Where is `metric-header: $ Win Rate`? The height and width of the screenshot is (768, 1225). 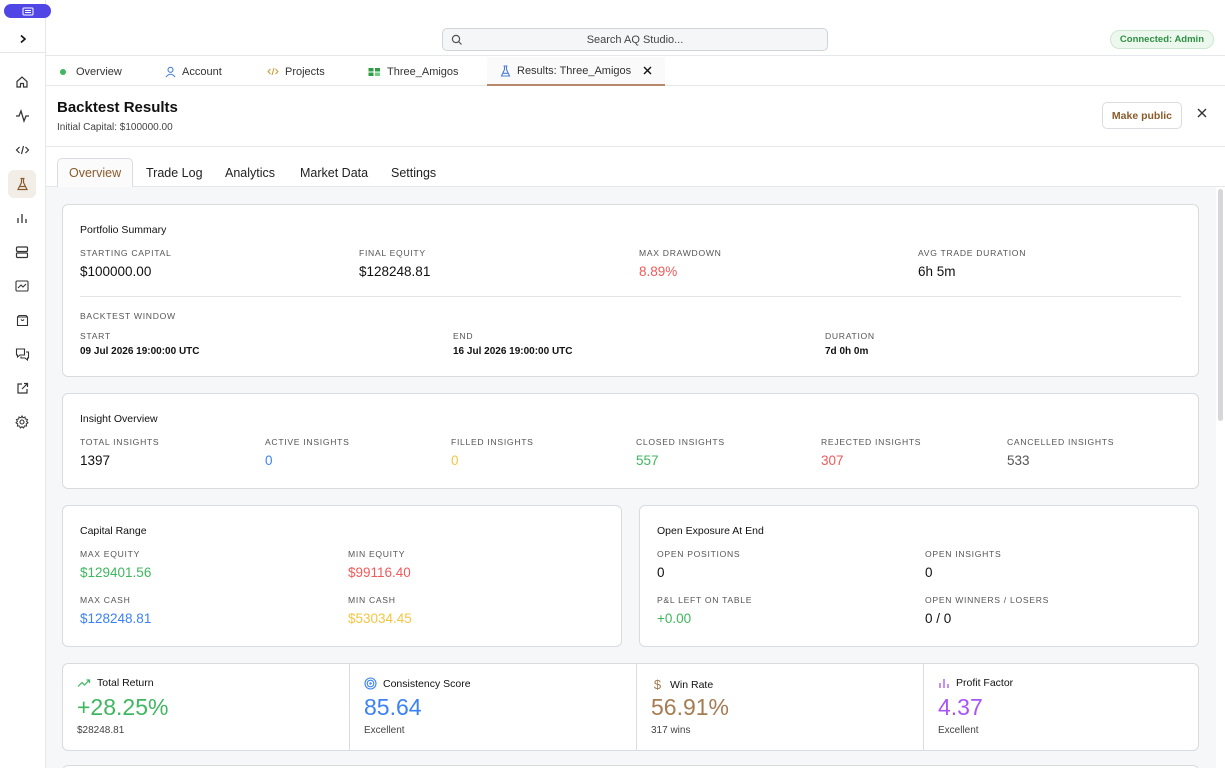 metric-header: $ Win Rate is located at coordinates (682, 684).